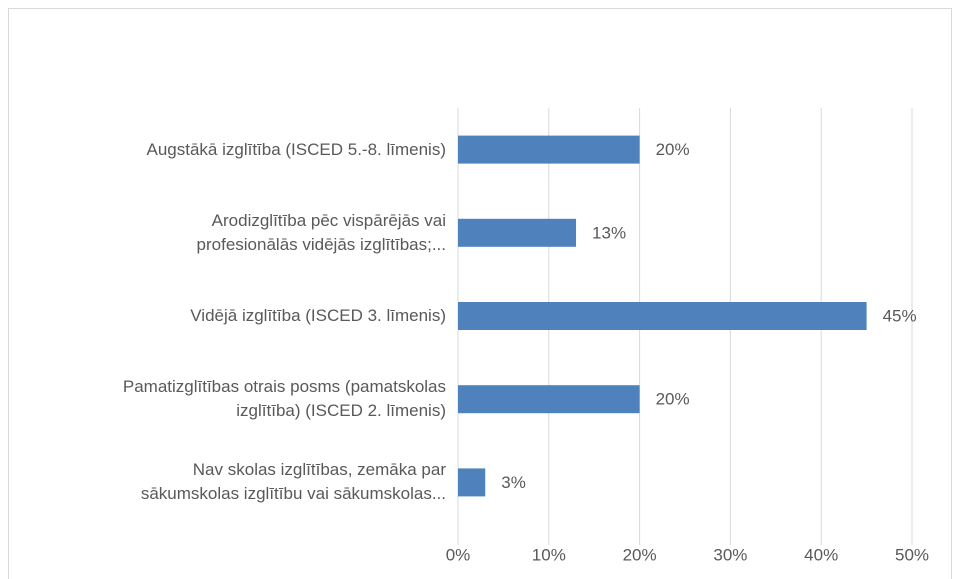 Image resolution: width=957 pixels, height=579 pixels. What do you see at coordinates (513, 482) in the screenshot?
I see `data-label: 3%` at bounding box center [513, 482].